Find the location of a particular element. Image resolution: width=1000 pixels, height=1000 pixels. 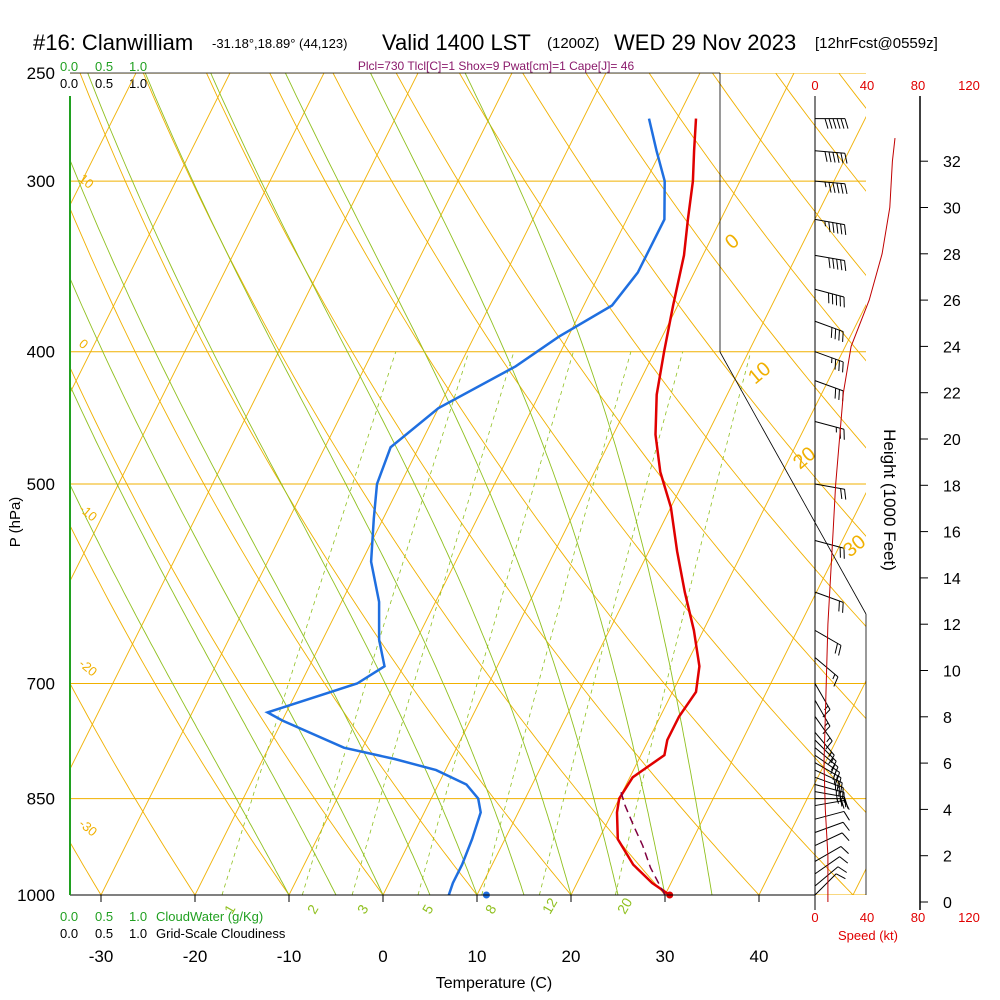

temperature-tick-label: 30 is located at coordinates (665, 956).